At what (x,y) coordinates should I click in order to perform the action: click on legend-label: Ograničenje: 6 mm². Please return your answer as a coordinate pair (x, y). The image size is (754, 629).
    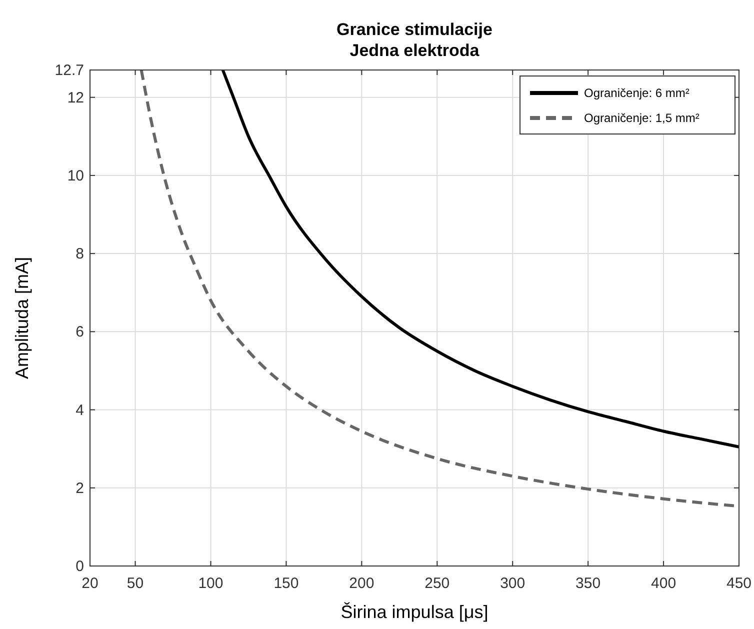
    Looking at the image, I should click on (637, 93).